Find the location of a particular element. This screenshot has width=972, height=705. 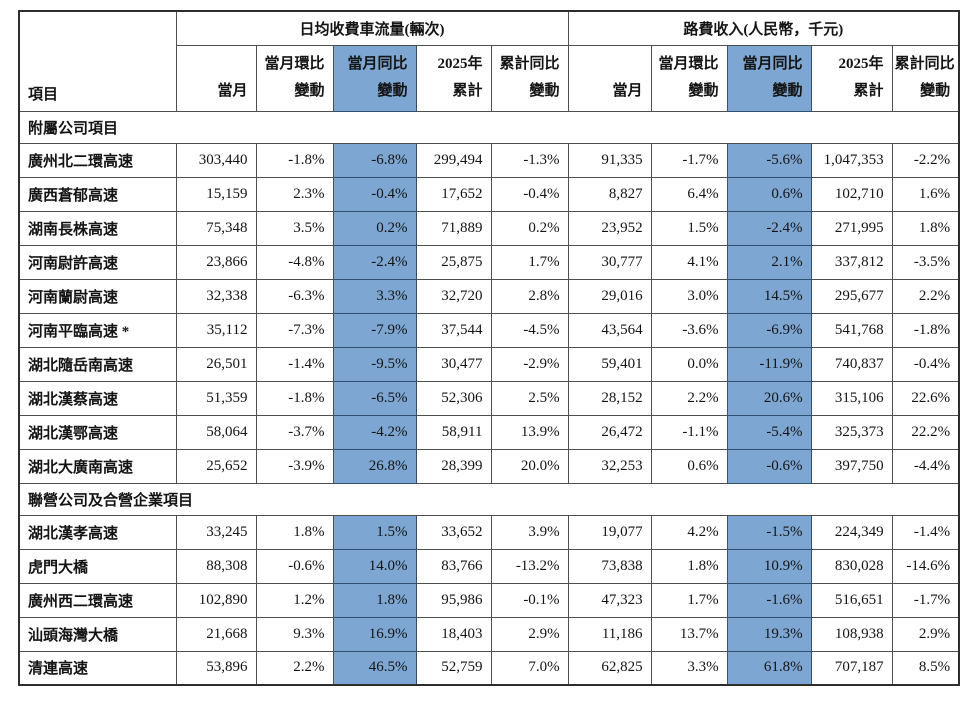

value-cell: -2.4% is located at coordinates (769, 228).